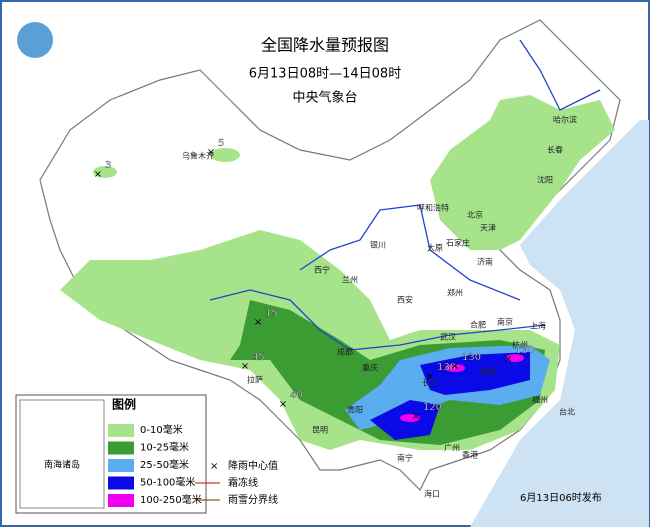 The image size is (650, 531). I want to click on city-label: 昆明, so click(320, 430).